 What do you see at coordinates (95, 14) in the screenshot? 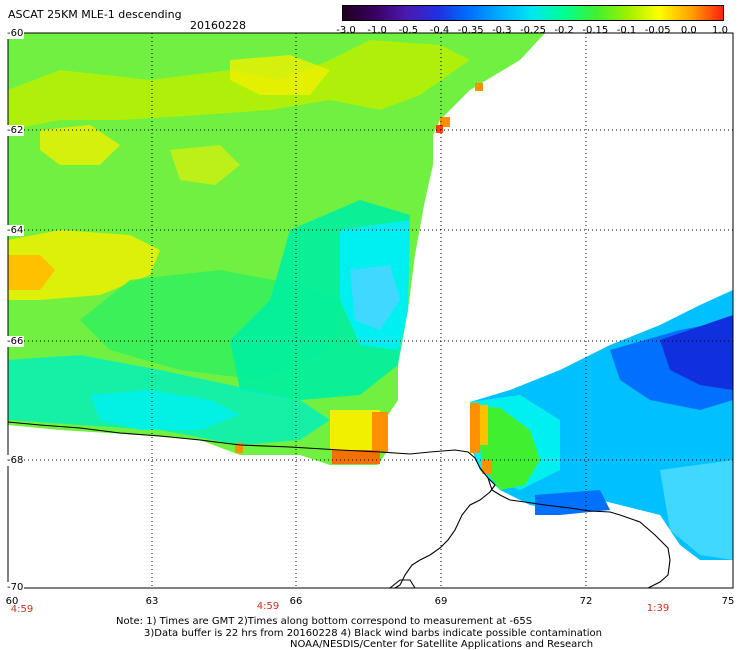
I see `map-title: ASCAT 25KM MLE-1 descending` at bounding box center [95, 14].